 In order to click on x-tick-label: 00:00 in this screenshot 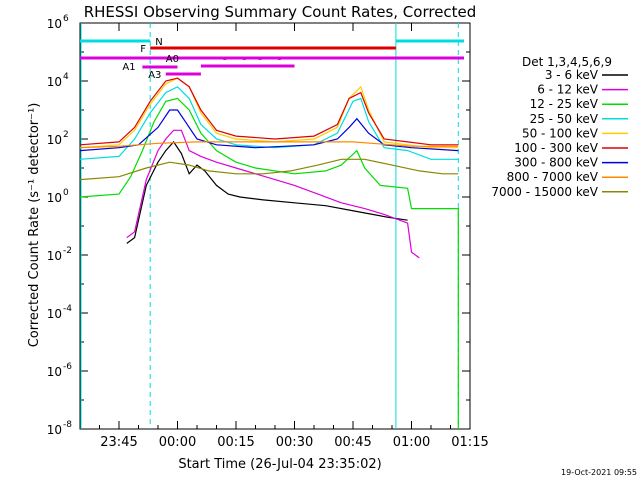, I will do `click(177, 442)`.